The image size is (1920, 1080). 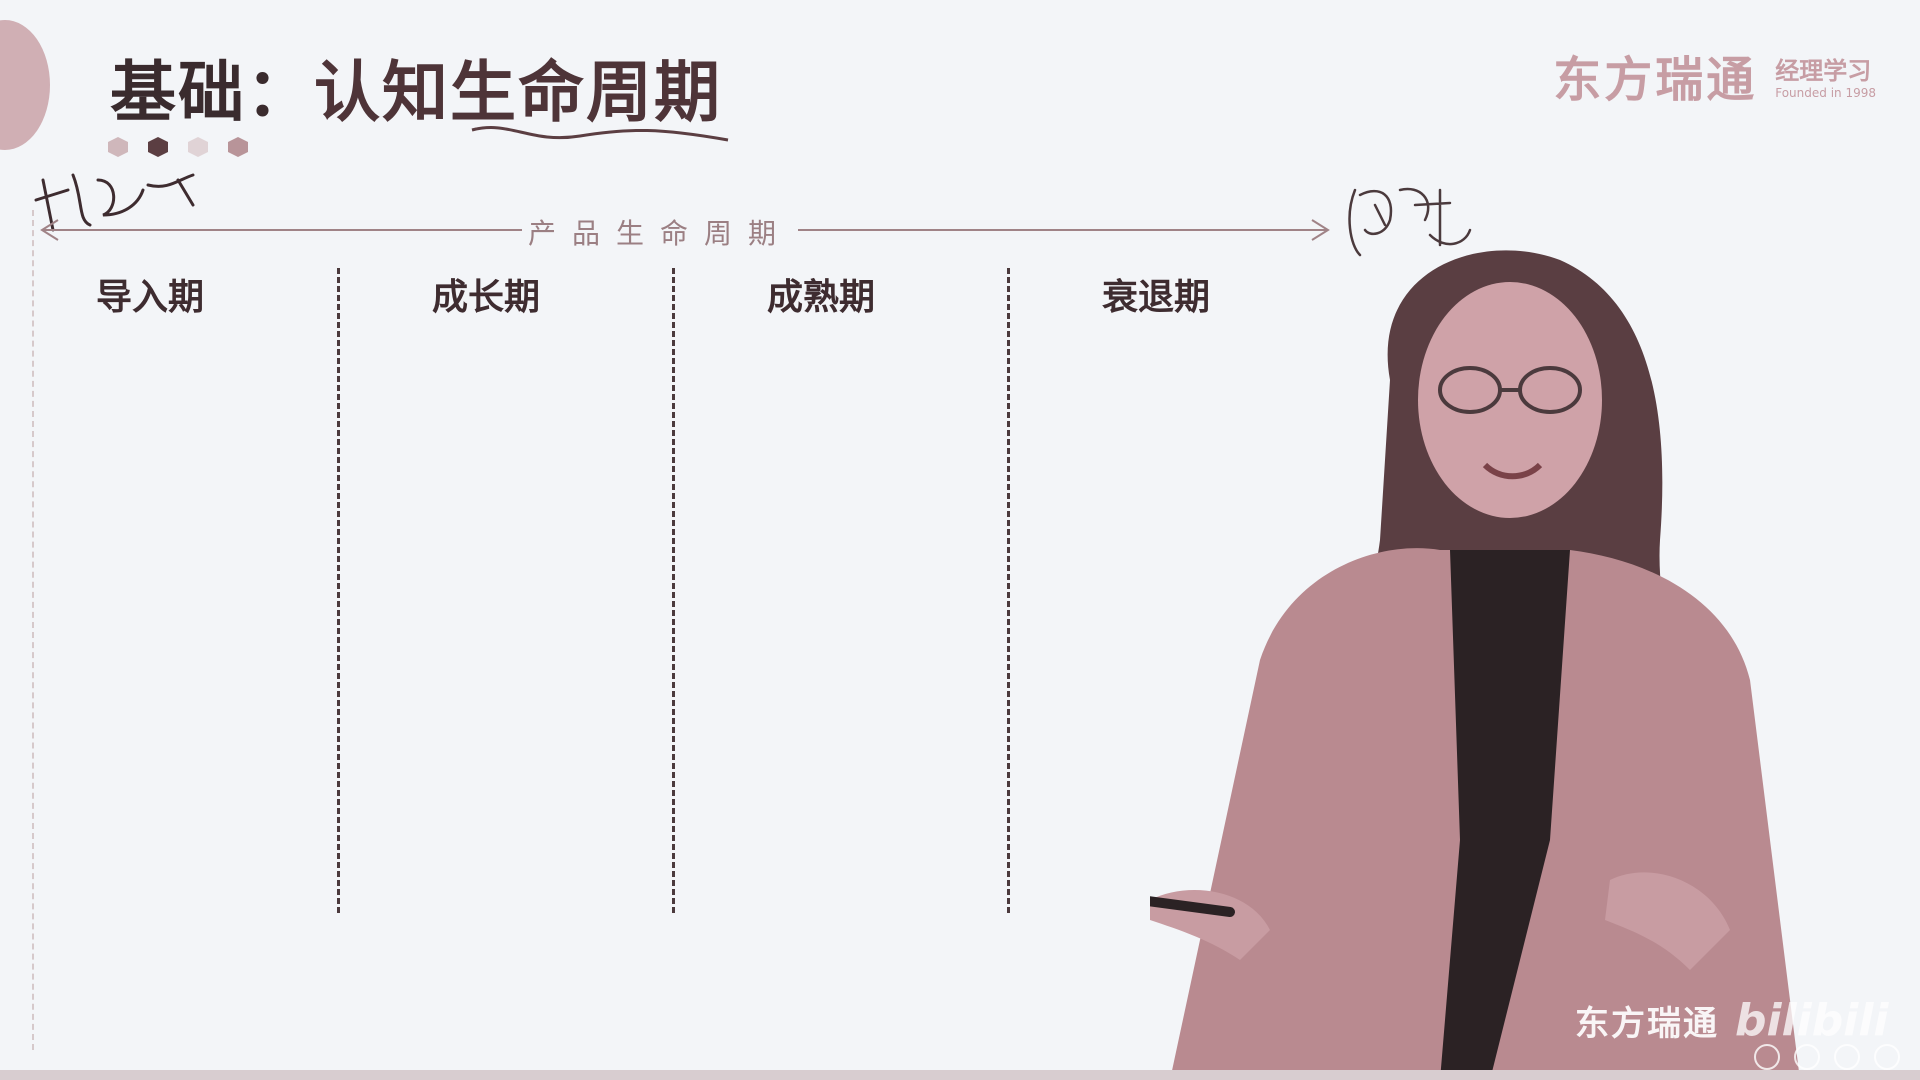 I want to click on stage-introduction: 导入期, so click(x=150, y=297).